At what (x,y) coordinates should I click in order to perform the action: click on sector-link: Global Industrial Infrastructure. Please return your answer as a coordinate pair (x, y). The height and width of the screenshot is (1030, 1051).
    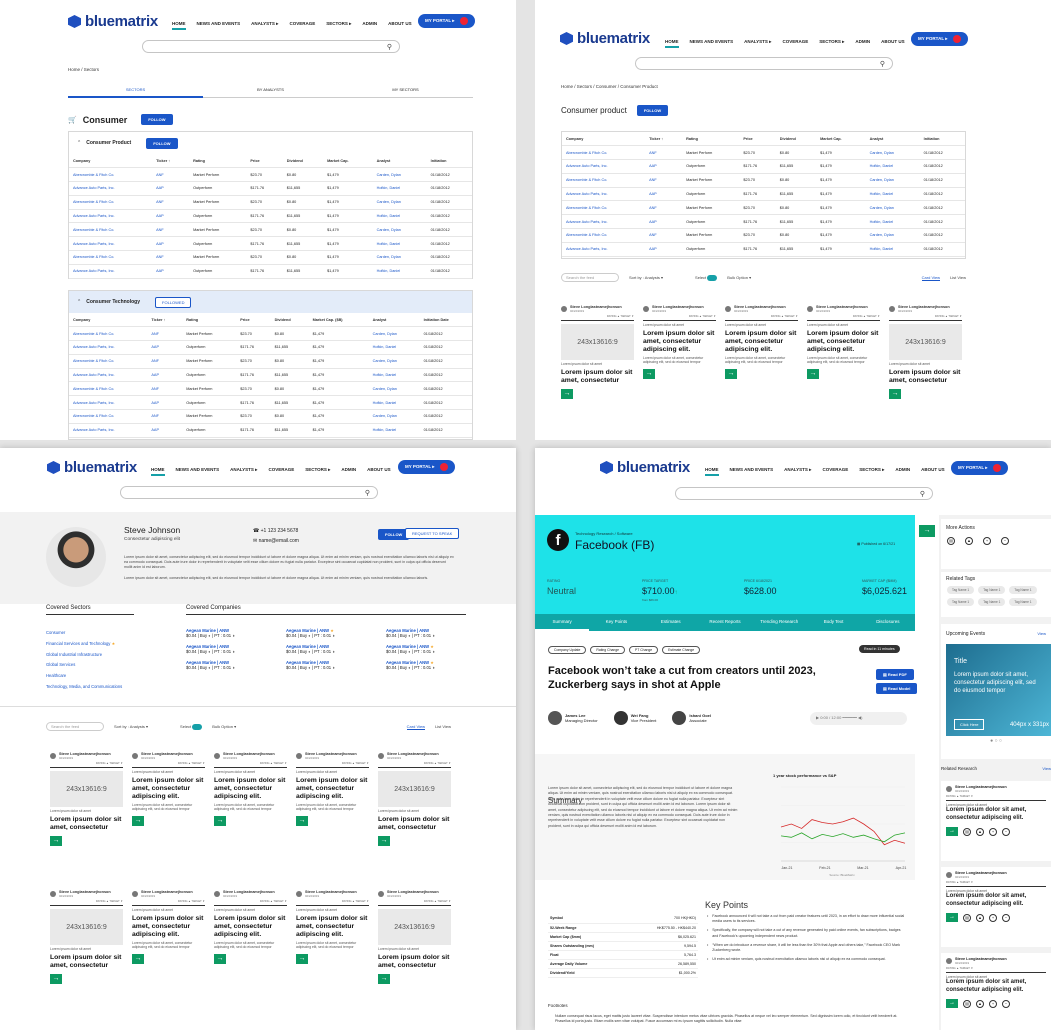
    Looking at the image, I should click on (84, 655).